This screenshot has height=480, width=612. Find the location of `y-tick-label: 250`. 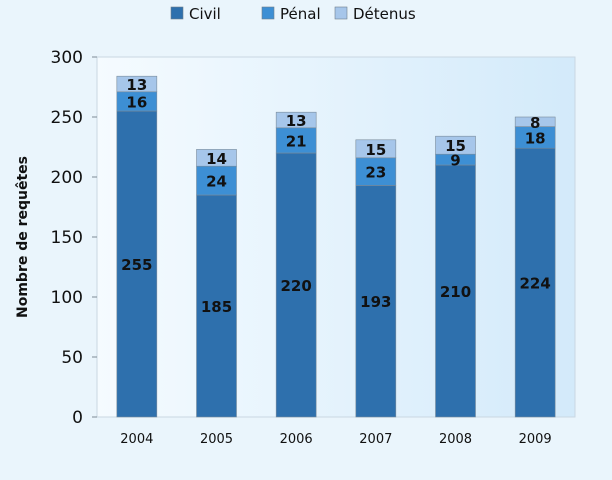

y-tick-label: 250 is located at coordinates (67, 118).